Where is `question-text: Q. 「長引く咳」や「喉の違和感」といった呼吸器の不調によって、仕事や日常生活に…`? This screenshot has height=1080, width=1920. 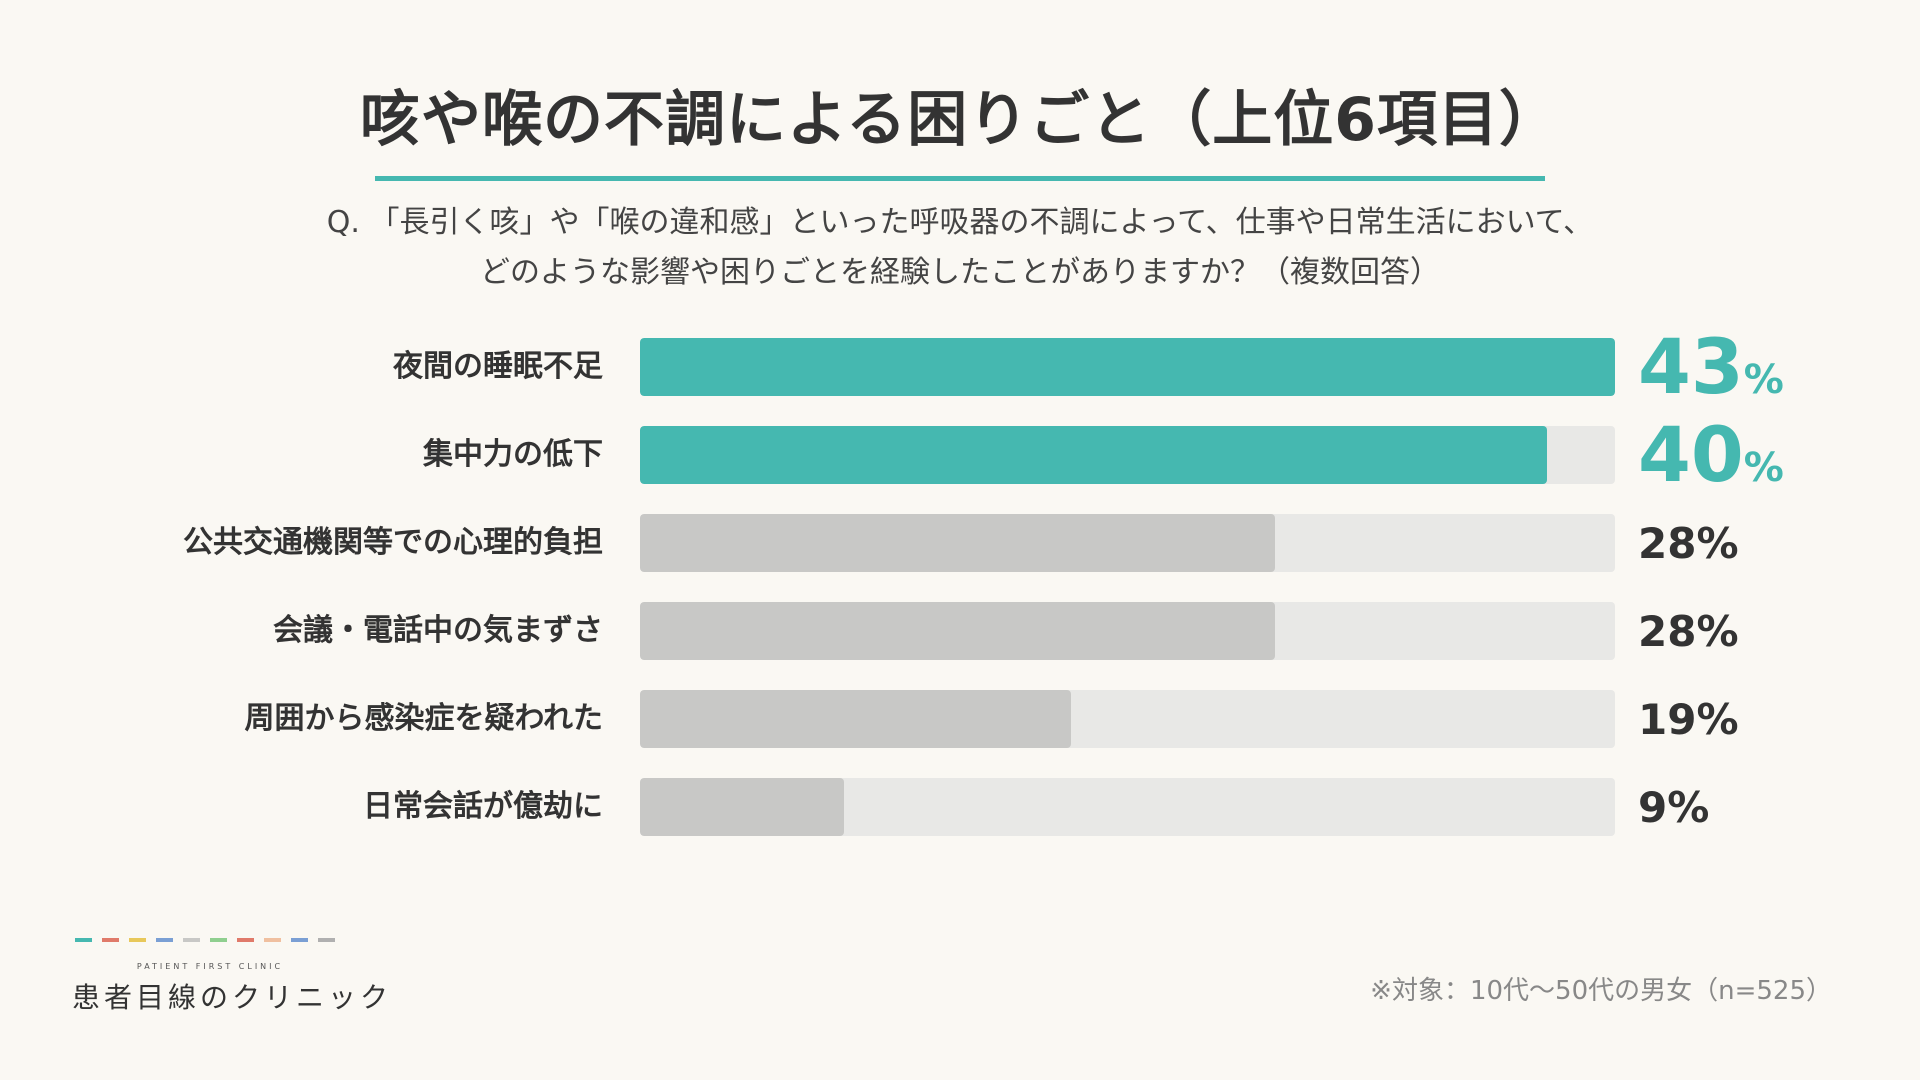 question-text: Q. 「長引く咳」や「喉の違和感」といった呼吸器の不調によって、仕事や日常生活に… is located at coordinates (960, 248).